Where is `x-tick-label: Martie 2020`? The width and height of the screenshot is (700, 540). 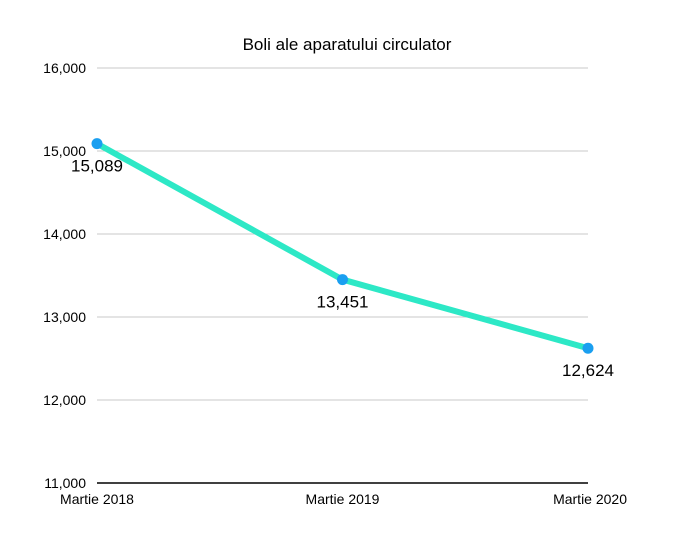 x-tick-label: Martie 2020 is located at coordinates (590, 499).